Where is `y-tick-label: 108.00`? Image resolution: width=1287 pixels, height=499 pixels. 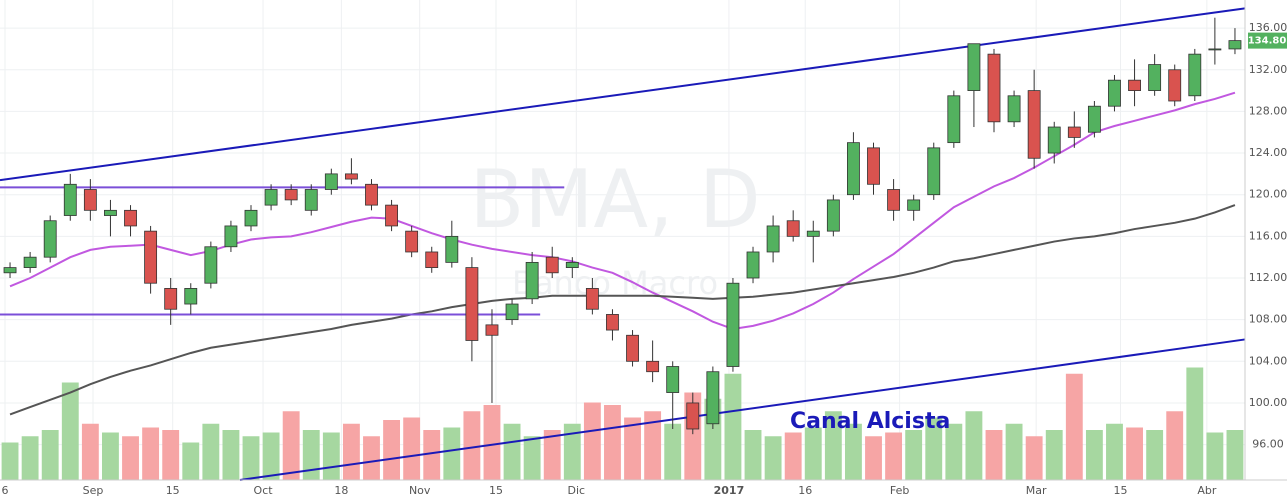
y-tick-label: 108.00 is located at coordinates (1268, 319).